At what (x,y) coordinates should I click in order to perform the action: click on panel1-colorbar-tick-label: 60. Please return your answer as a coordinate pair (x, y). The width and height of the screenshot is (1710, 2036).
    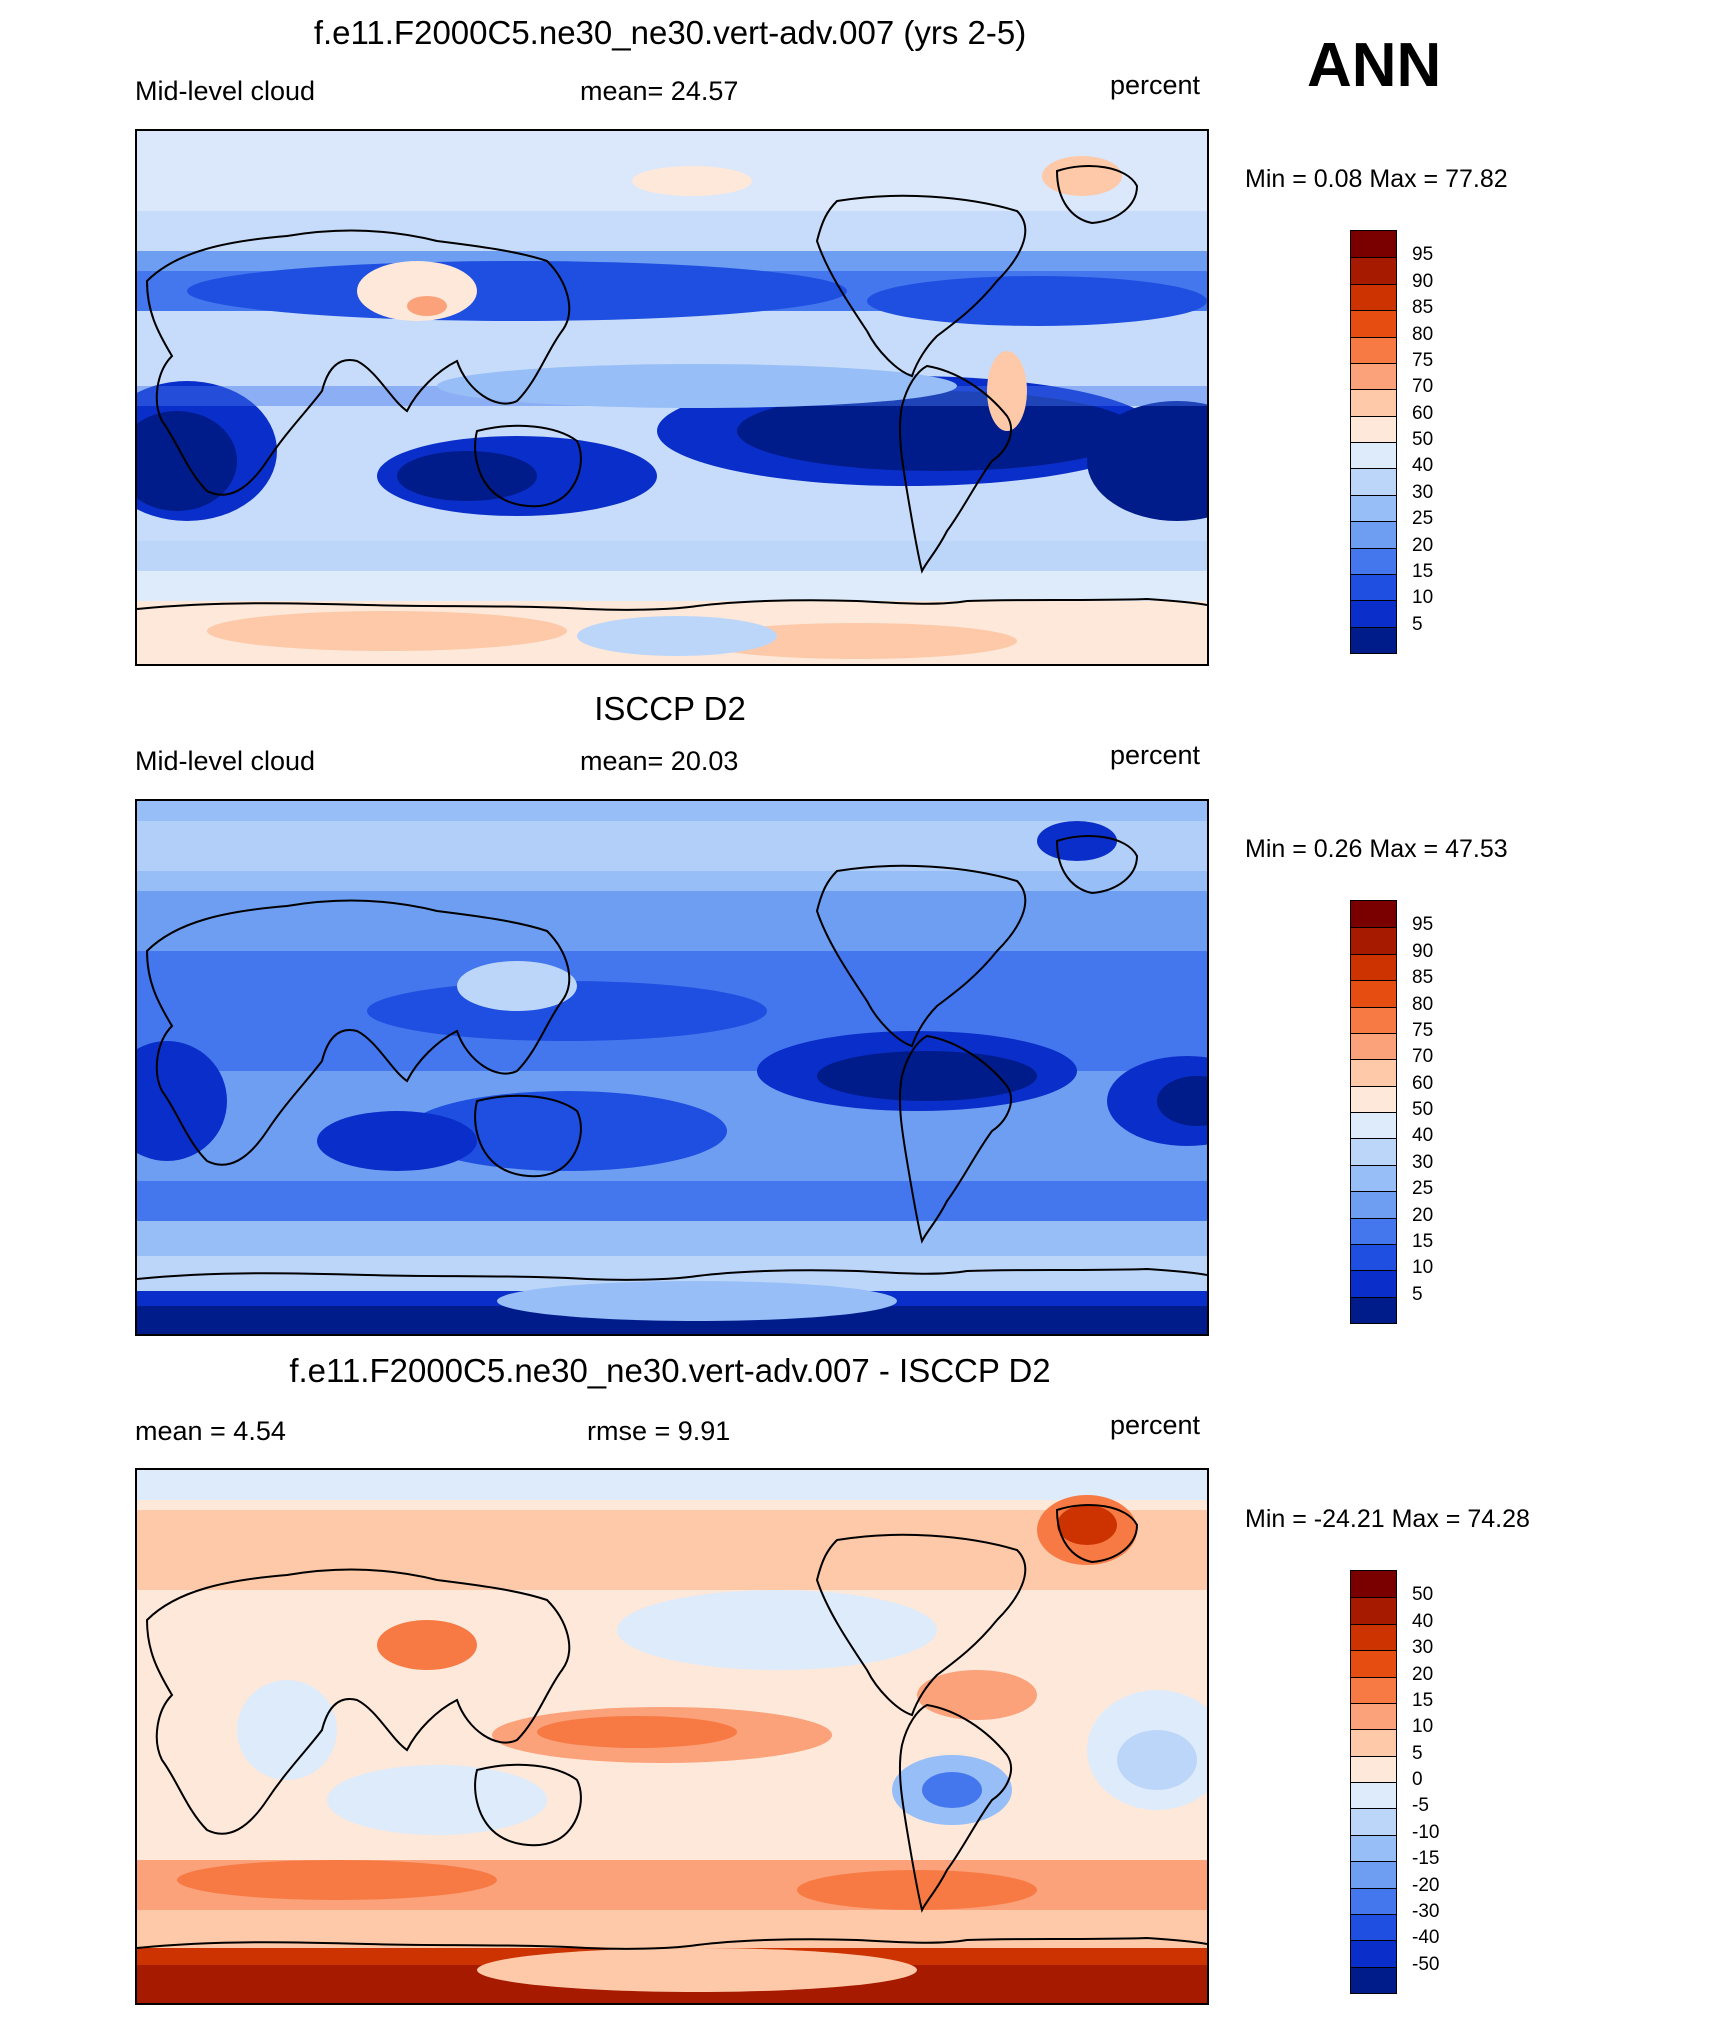
    Looking at the image, I should click on (1423, 413).